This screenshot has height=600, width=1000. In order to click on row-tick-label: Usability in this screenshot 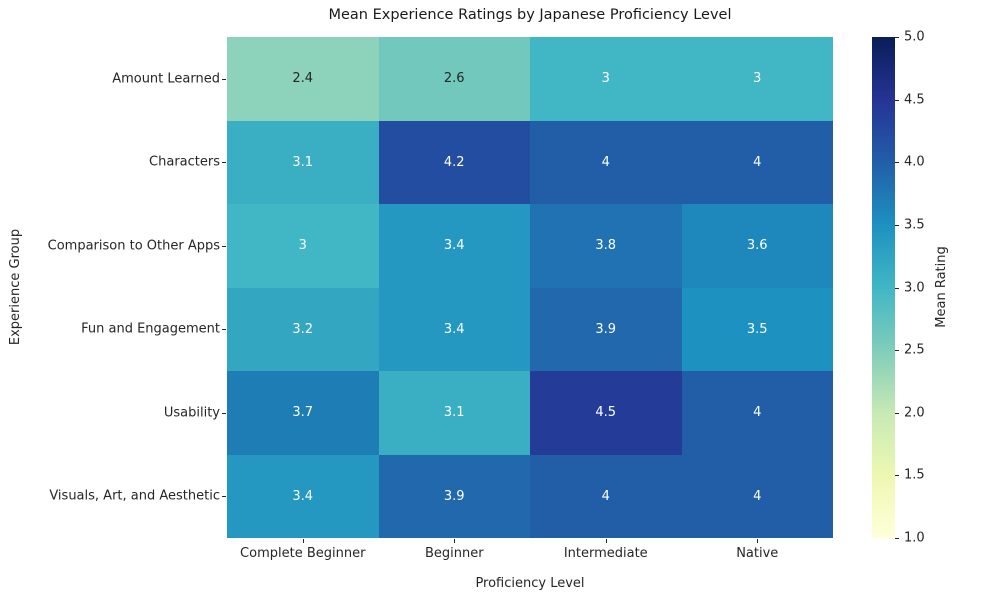, I will do `click(191, 413)`.